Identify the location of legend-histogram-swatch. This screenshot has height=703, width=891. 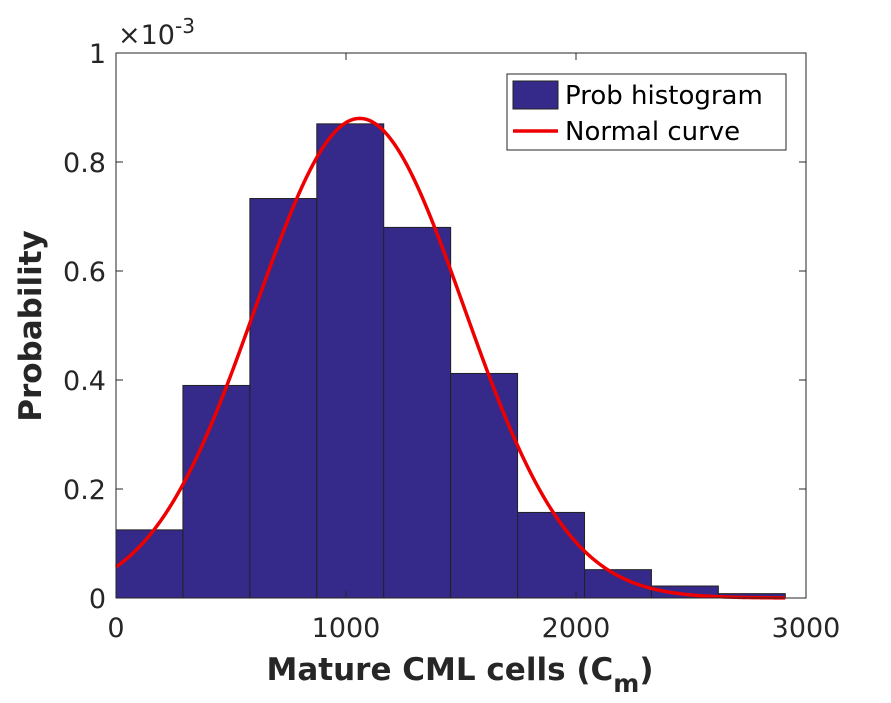
(535, 95).